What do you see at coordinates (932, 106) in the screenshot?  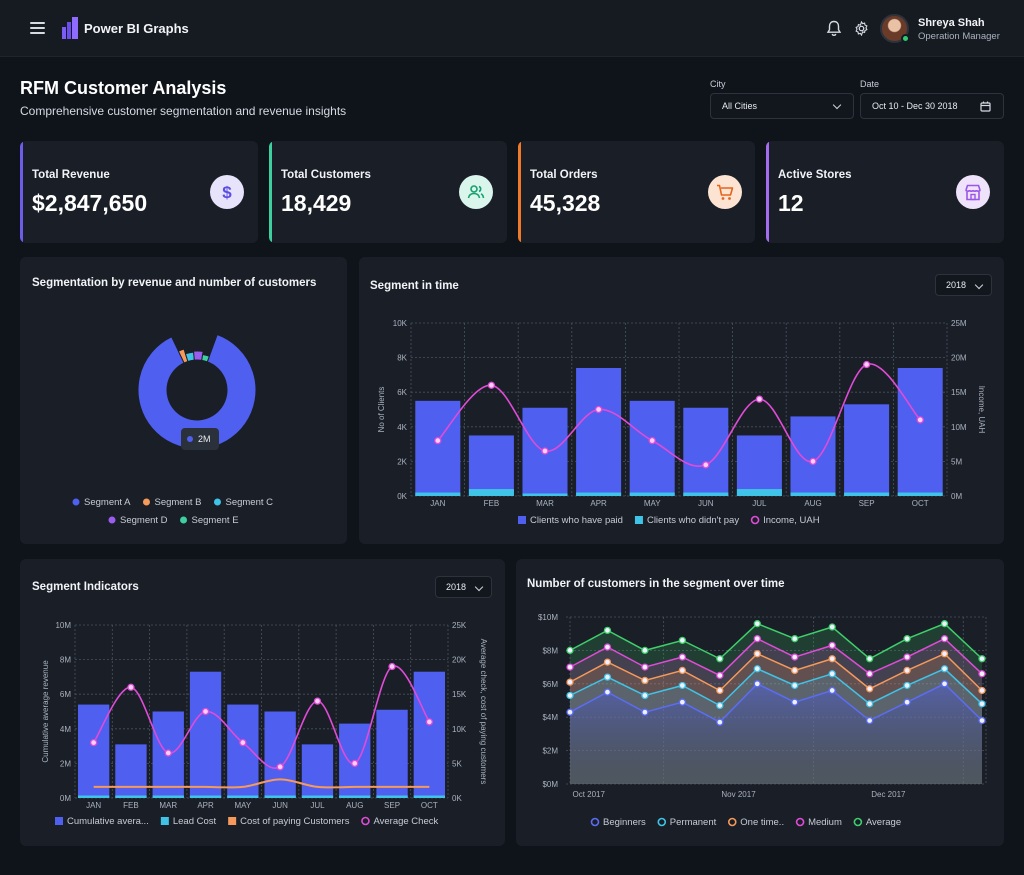 I see `date-filter-picker: Oct 10 - Dec 30 2018` at bounding box center [932, 106].